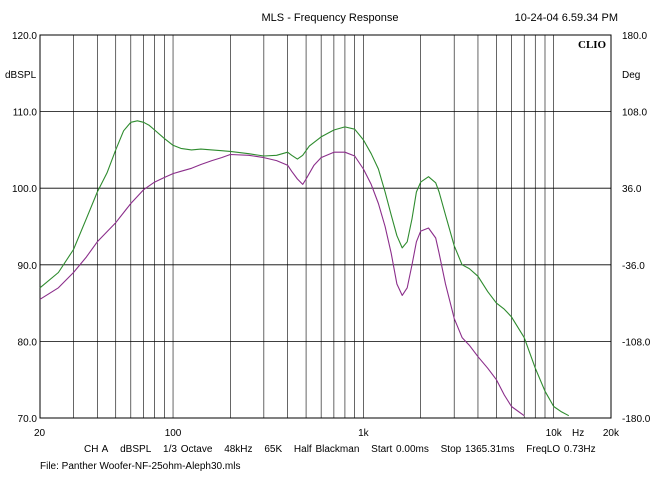 This screenshot has height=495, width=660. I want to click on window-type: Half Blackman, so click(326, 449).